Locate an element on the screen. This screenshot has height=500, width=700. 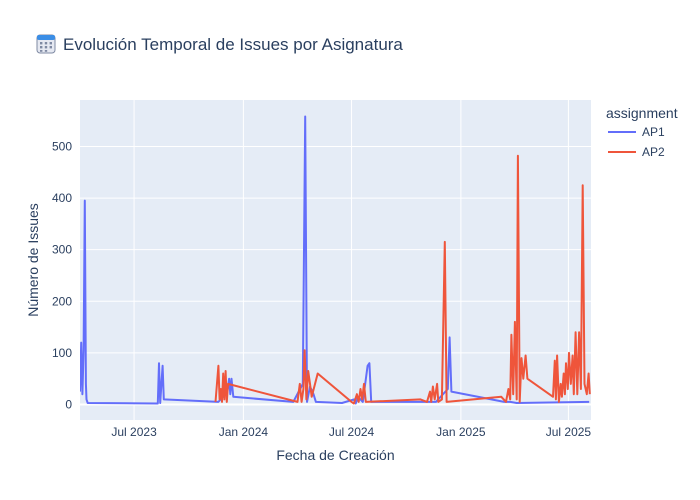
legend: assignment AP1 AP2 is located at coordinates (642, 132).